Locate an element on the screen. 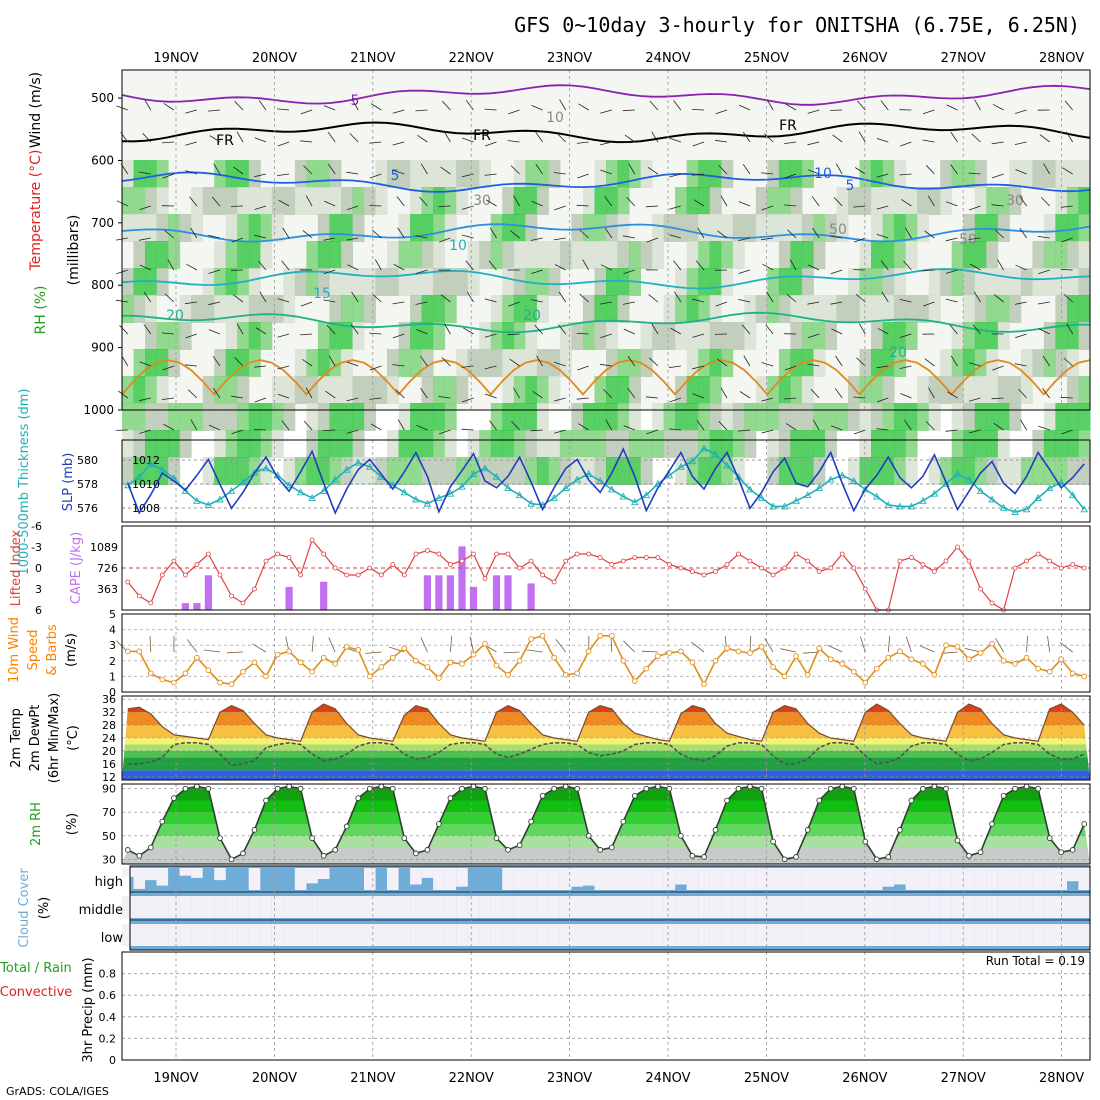 The width and height of the screenshot is (1100, 1100). y-tick-label: 900 is located at coordinates (102, 348).